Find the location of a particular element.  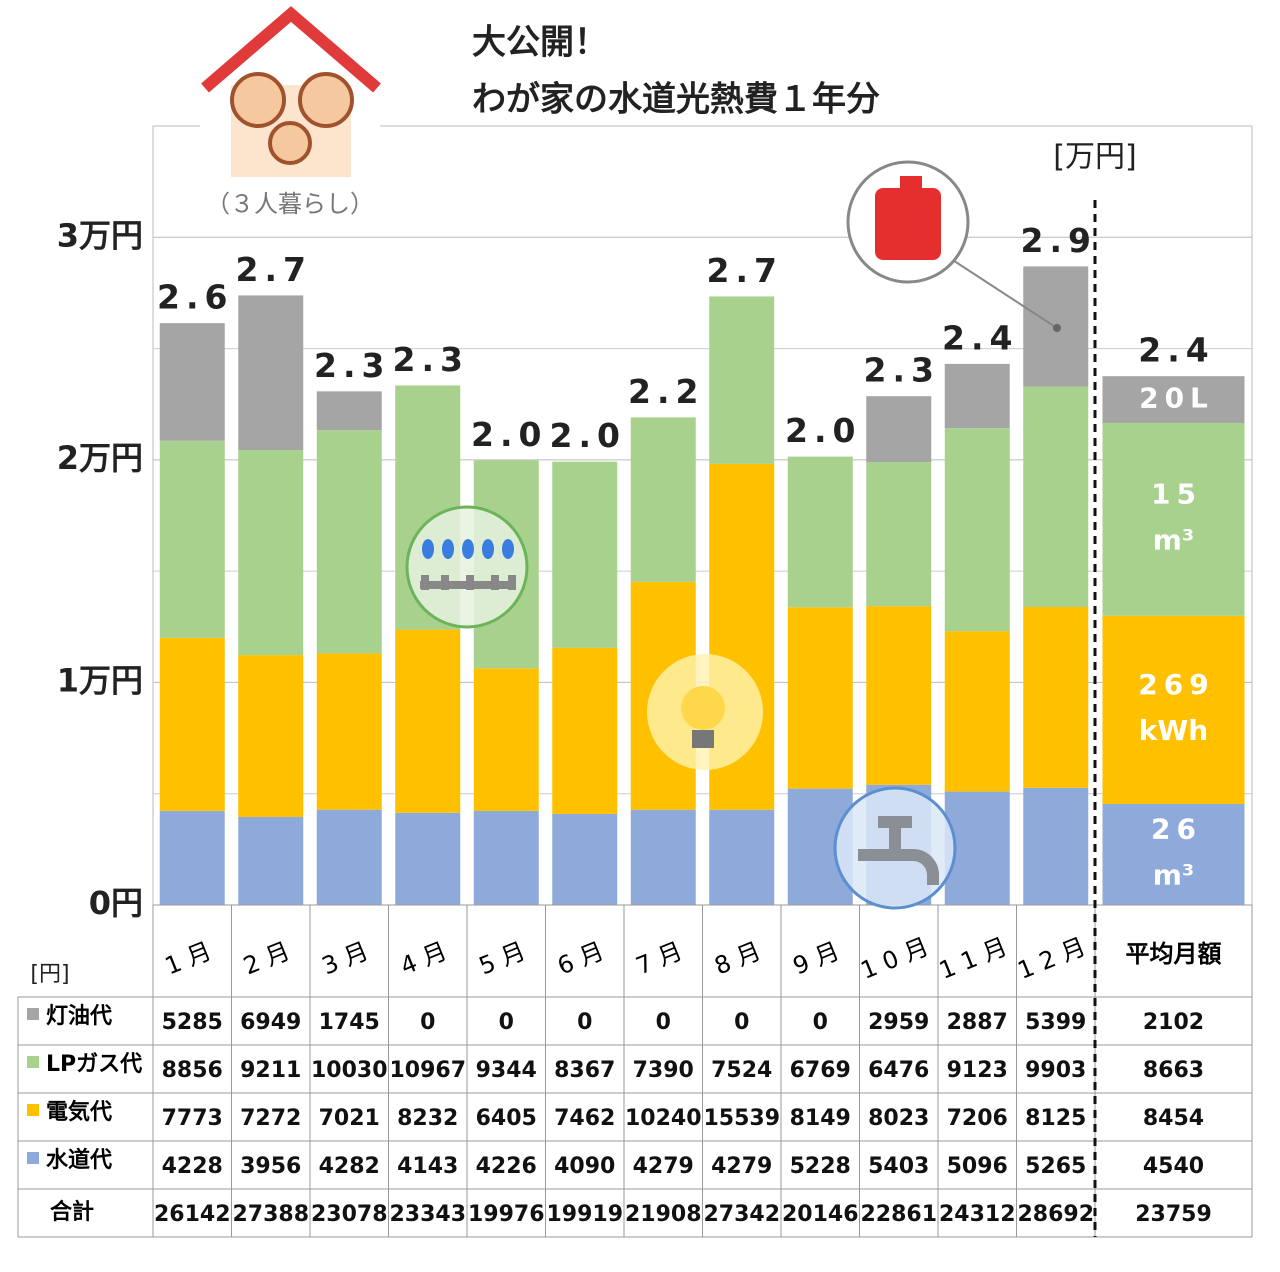

table-cell: 7524 is located at coordinates (741, 1070).